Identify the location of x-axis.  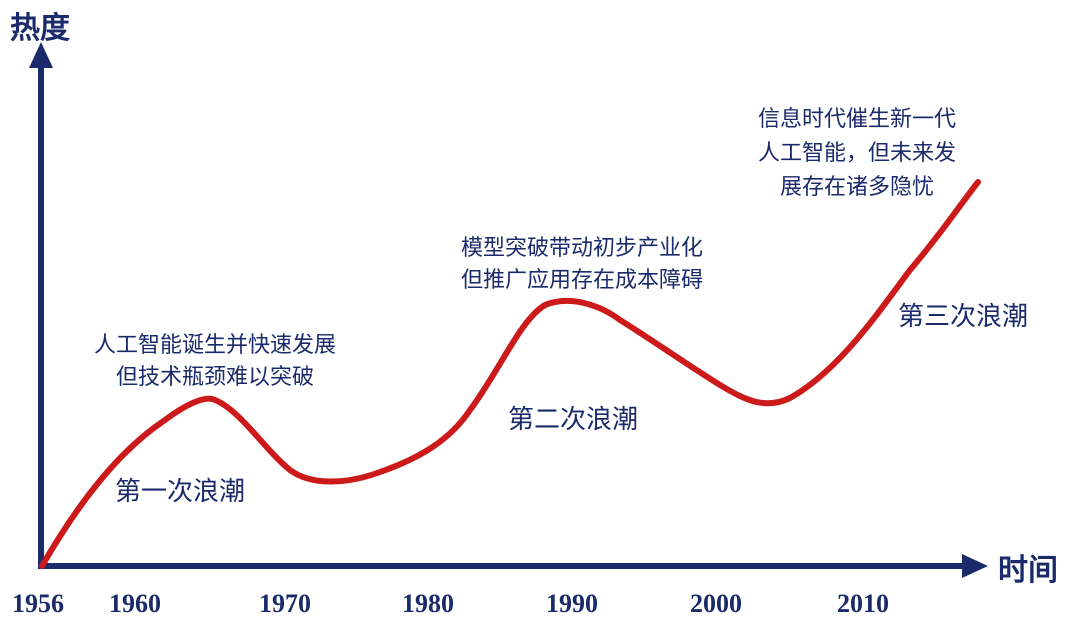
(513, 566).